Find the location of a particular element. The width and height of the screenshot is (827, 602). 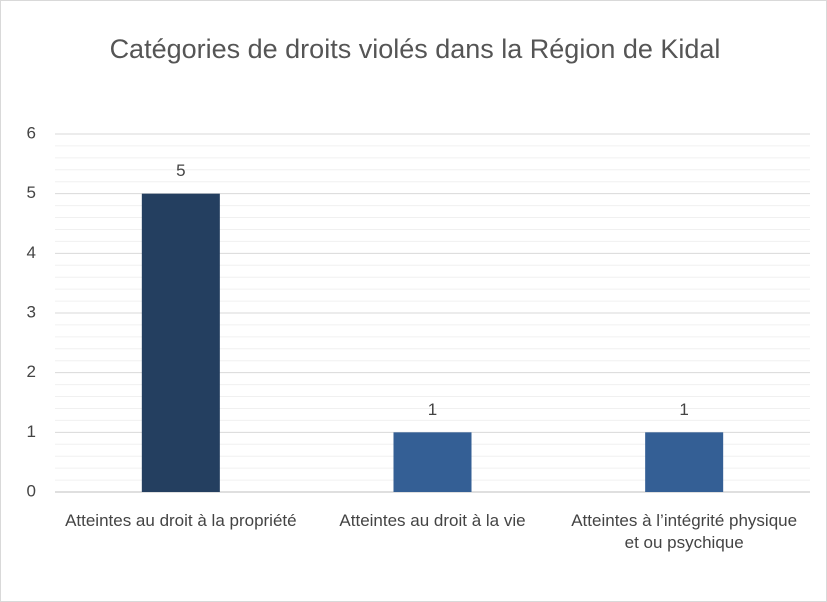

y-tick-label: 5 is located at coordinates (31, 192).